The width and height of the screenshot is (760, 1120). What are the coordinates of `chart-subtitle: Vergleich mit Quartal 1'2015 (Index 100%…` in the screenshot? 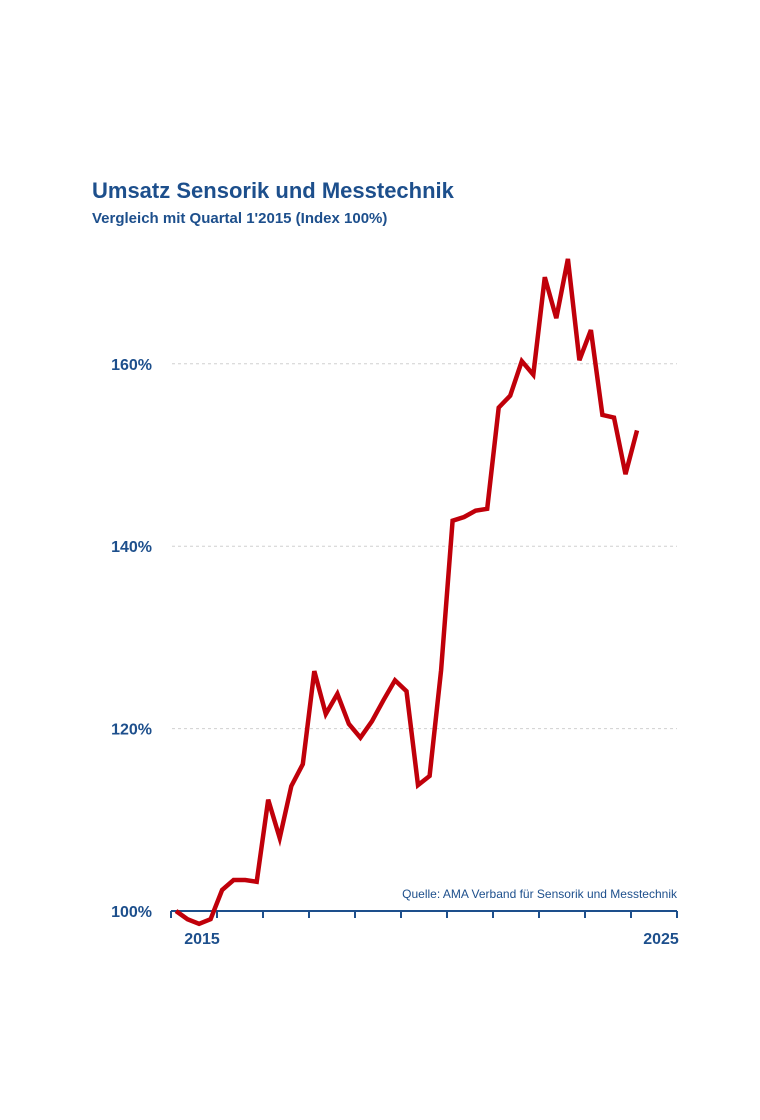 It's located at (240, 218).